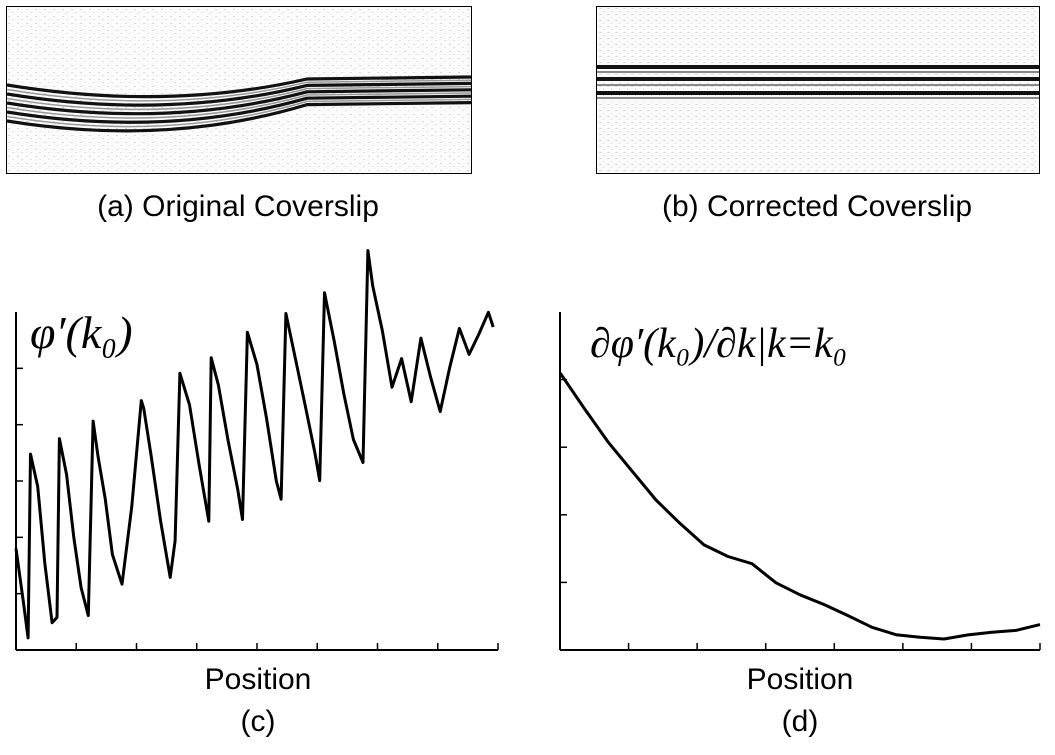 The width and height of the screenshot is (1055, 755). I want to click on corrected-coverslip-fringes, so click(818, 90).